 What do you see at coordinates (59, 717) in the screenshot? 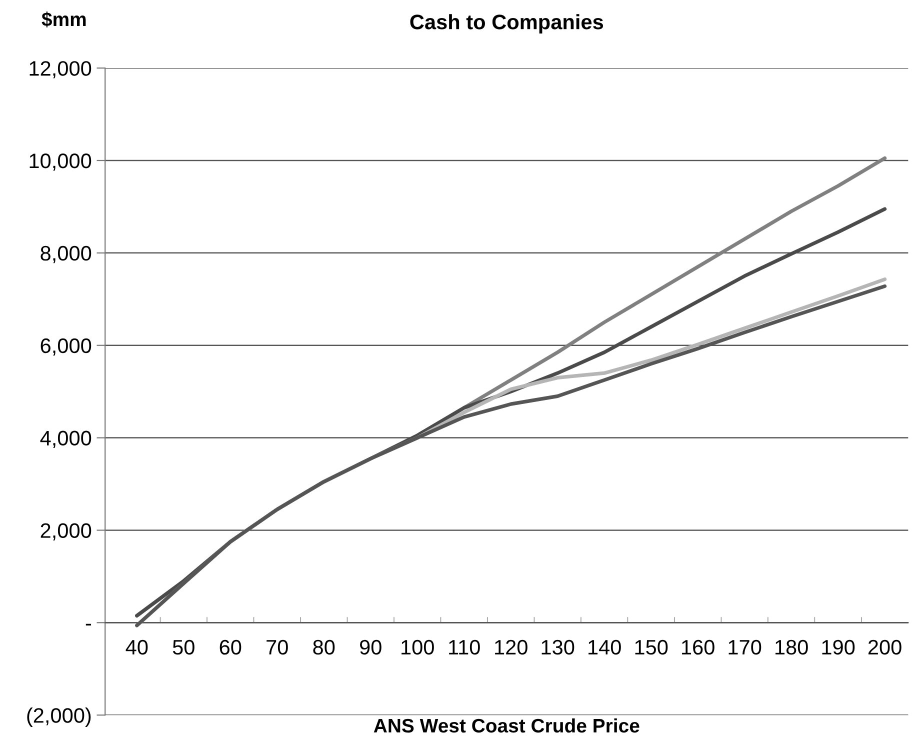
I see `y-tick-label: (2,000)` at bounding box center [59, 717].